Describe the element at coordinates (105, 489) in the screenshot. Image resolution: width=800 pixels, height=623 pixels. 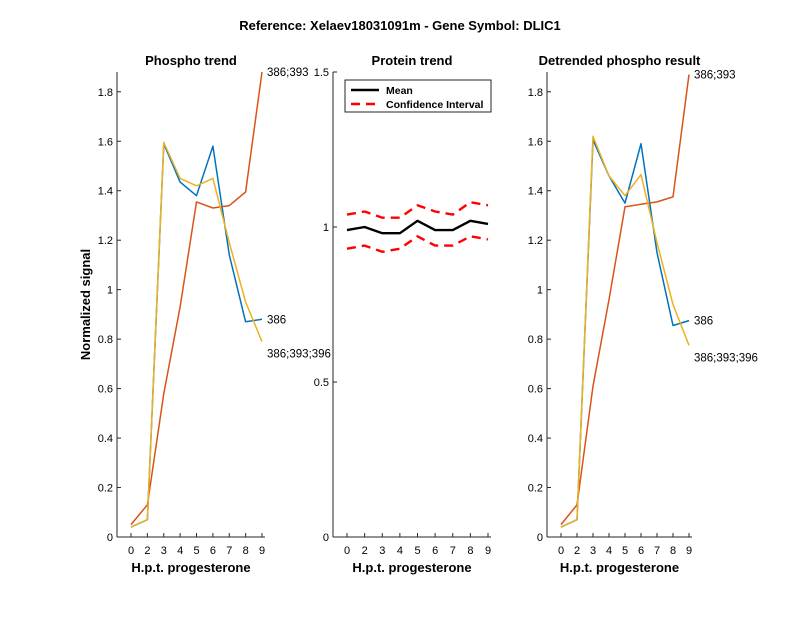
I see `phospho-y-tick-label: 0.2` at that location.